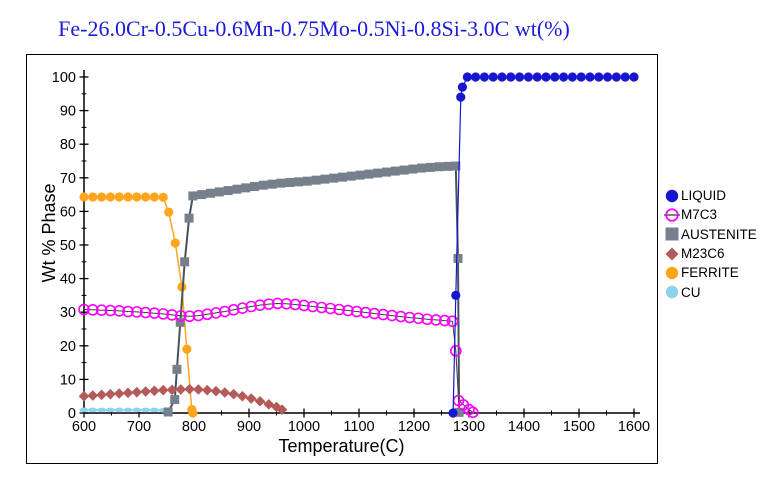  What do you see at coordinates (634, 427) in the screenshot?
I see `x-tick-label: 1600` at bounding box center [634, 427].